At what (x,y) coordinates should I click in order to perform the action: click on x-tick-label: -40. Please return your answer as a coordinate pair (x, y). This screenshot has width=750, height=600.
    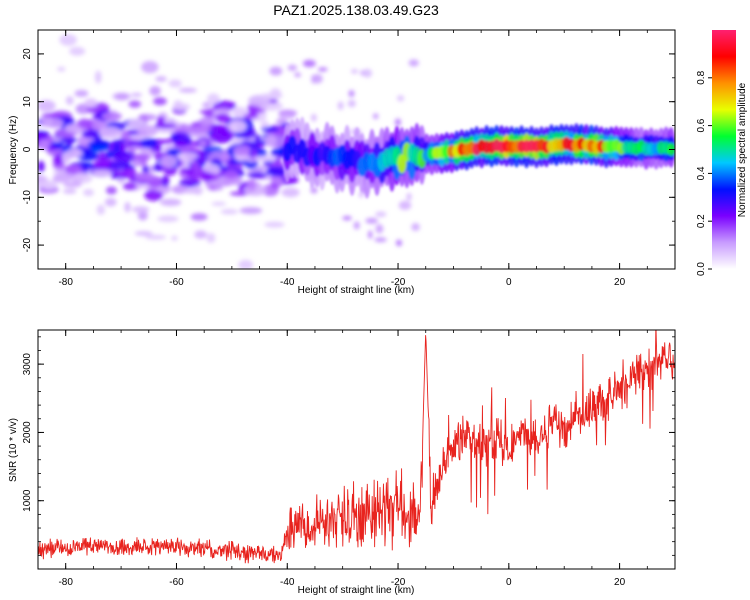
    Looking at the image, I should click on (287, 282).